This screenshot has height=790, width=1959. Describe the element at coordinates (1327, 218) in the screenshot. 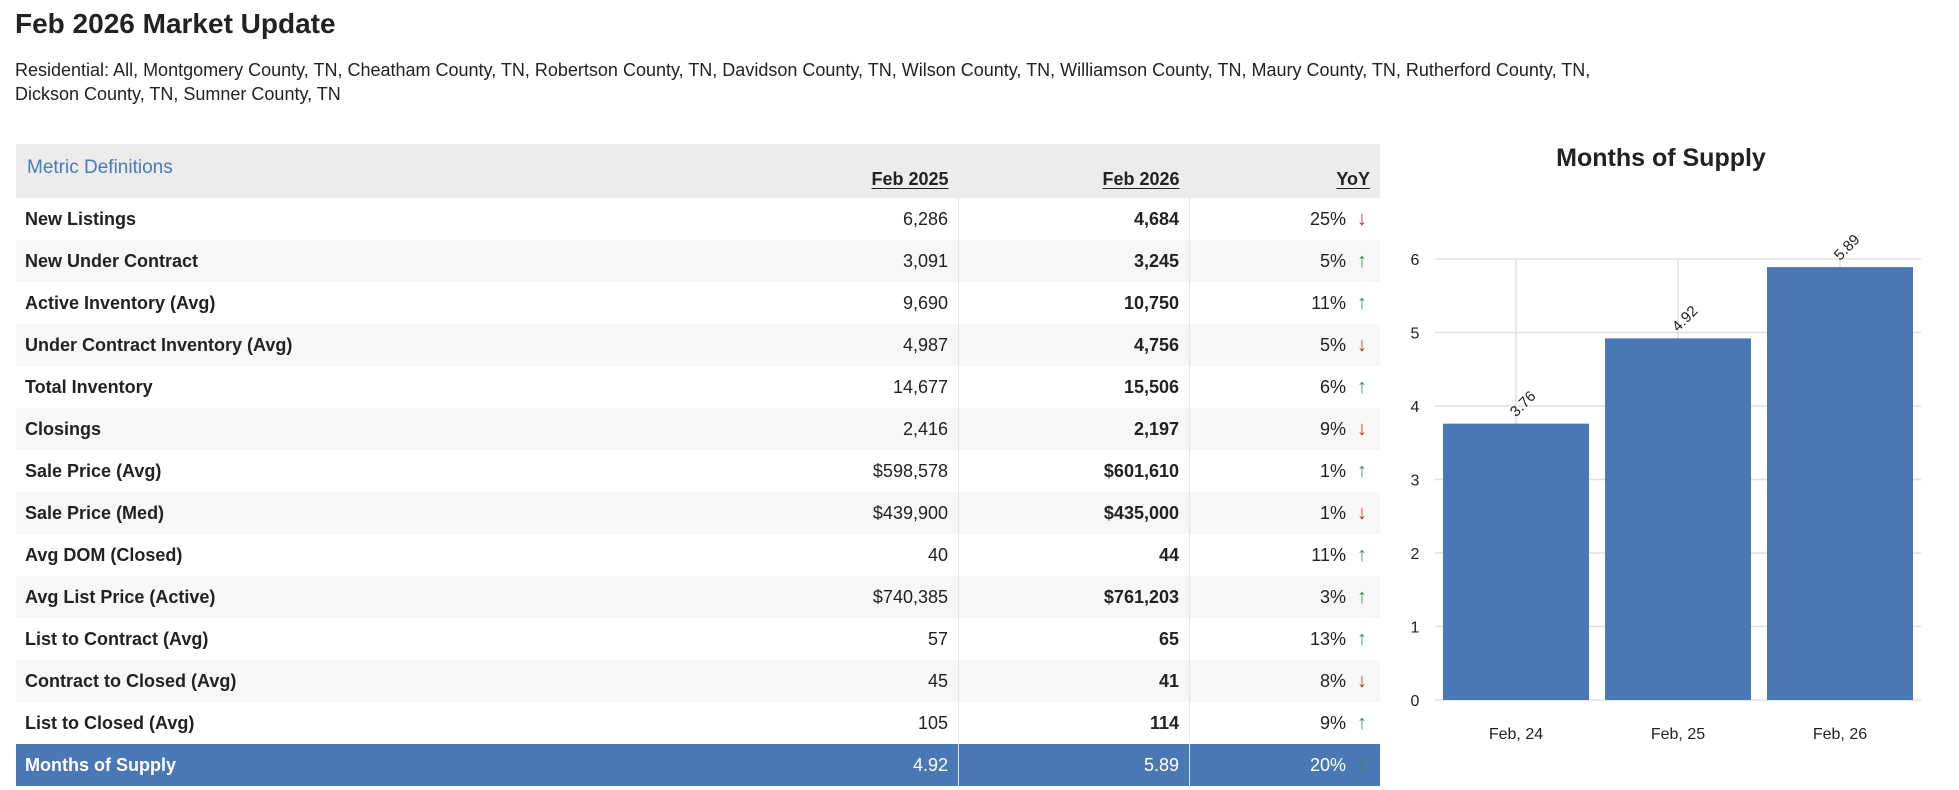

I see `yoy-value: 25%` at that location.